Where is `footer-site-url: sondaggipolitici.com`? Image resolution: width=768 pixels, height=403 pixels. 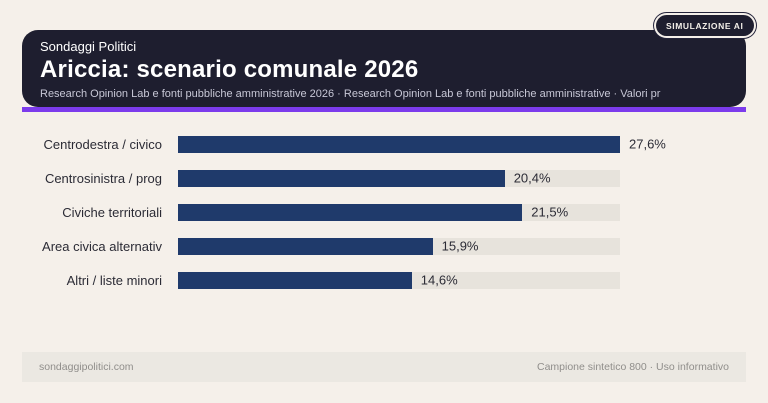
footer-site-url: sondaggipolitici.com is located at coordinates (86, 367).